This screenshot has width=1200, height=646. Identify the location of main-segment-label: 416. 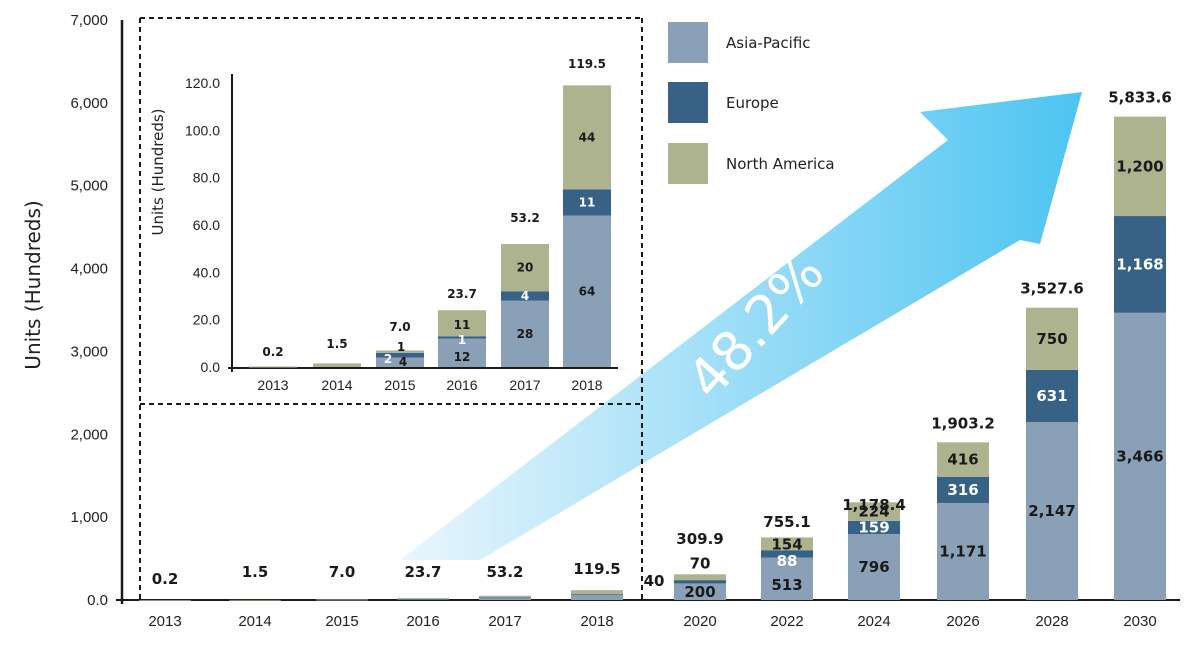
(962, 460).